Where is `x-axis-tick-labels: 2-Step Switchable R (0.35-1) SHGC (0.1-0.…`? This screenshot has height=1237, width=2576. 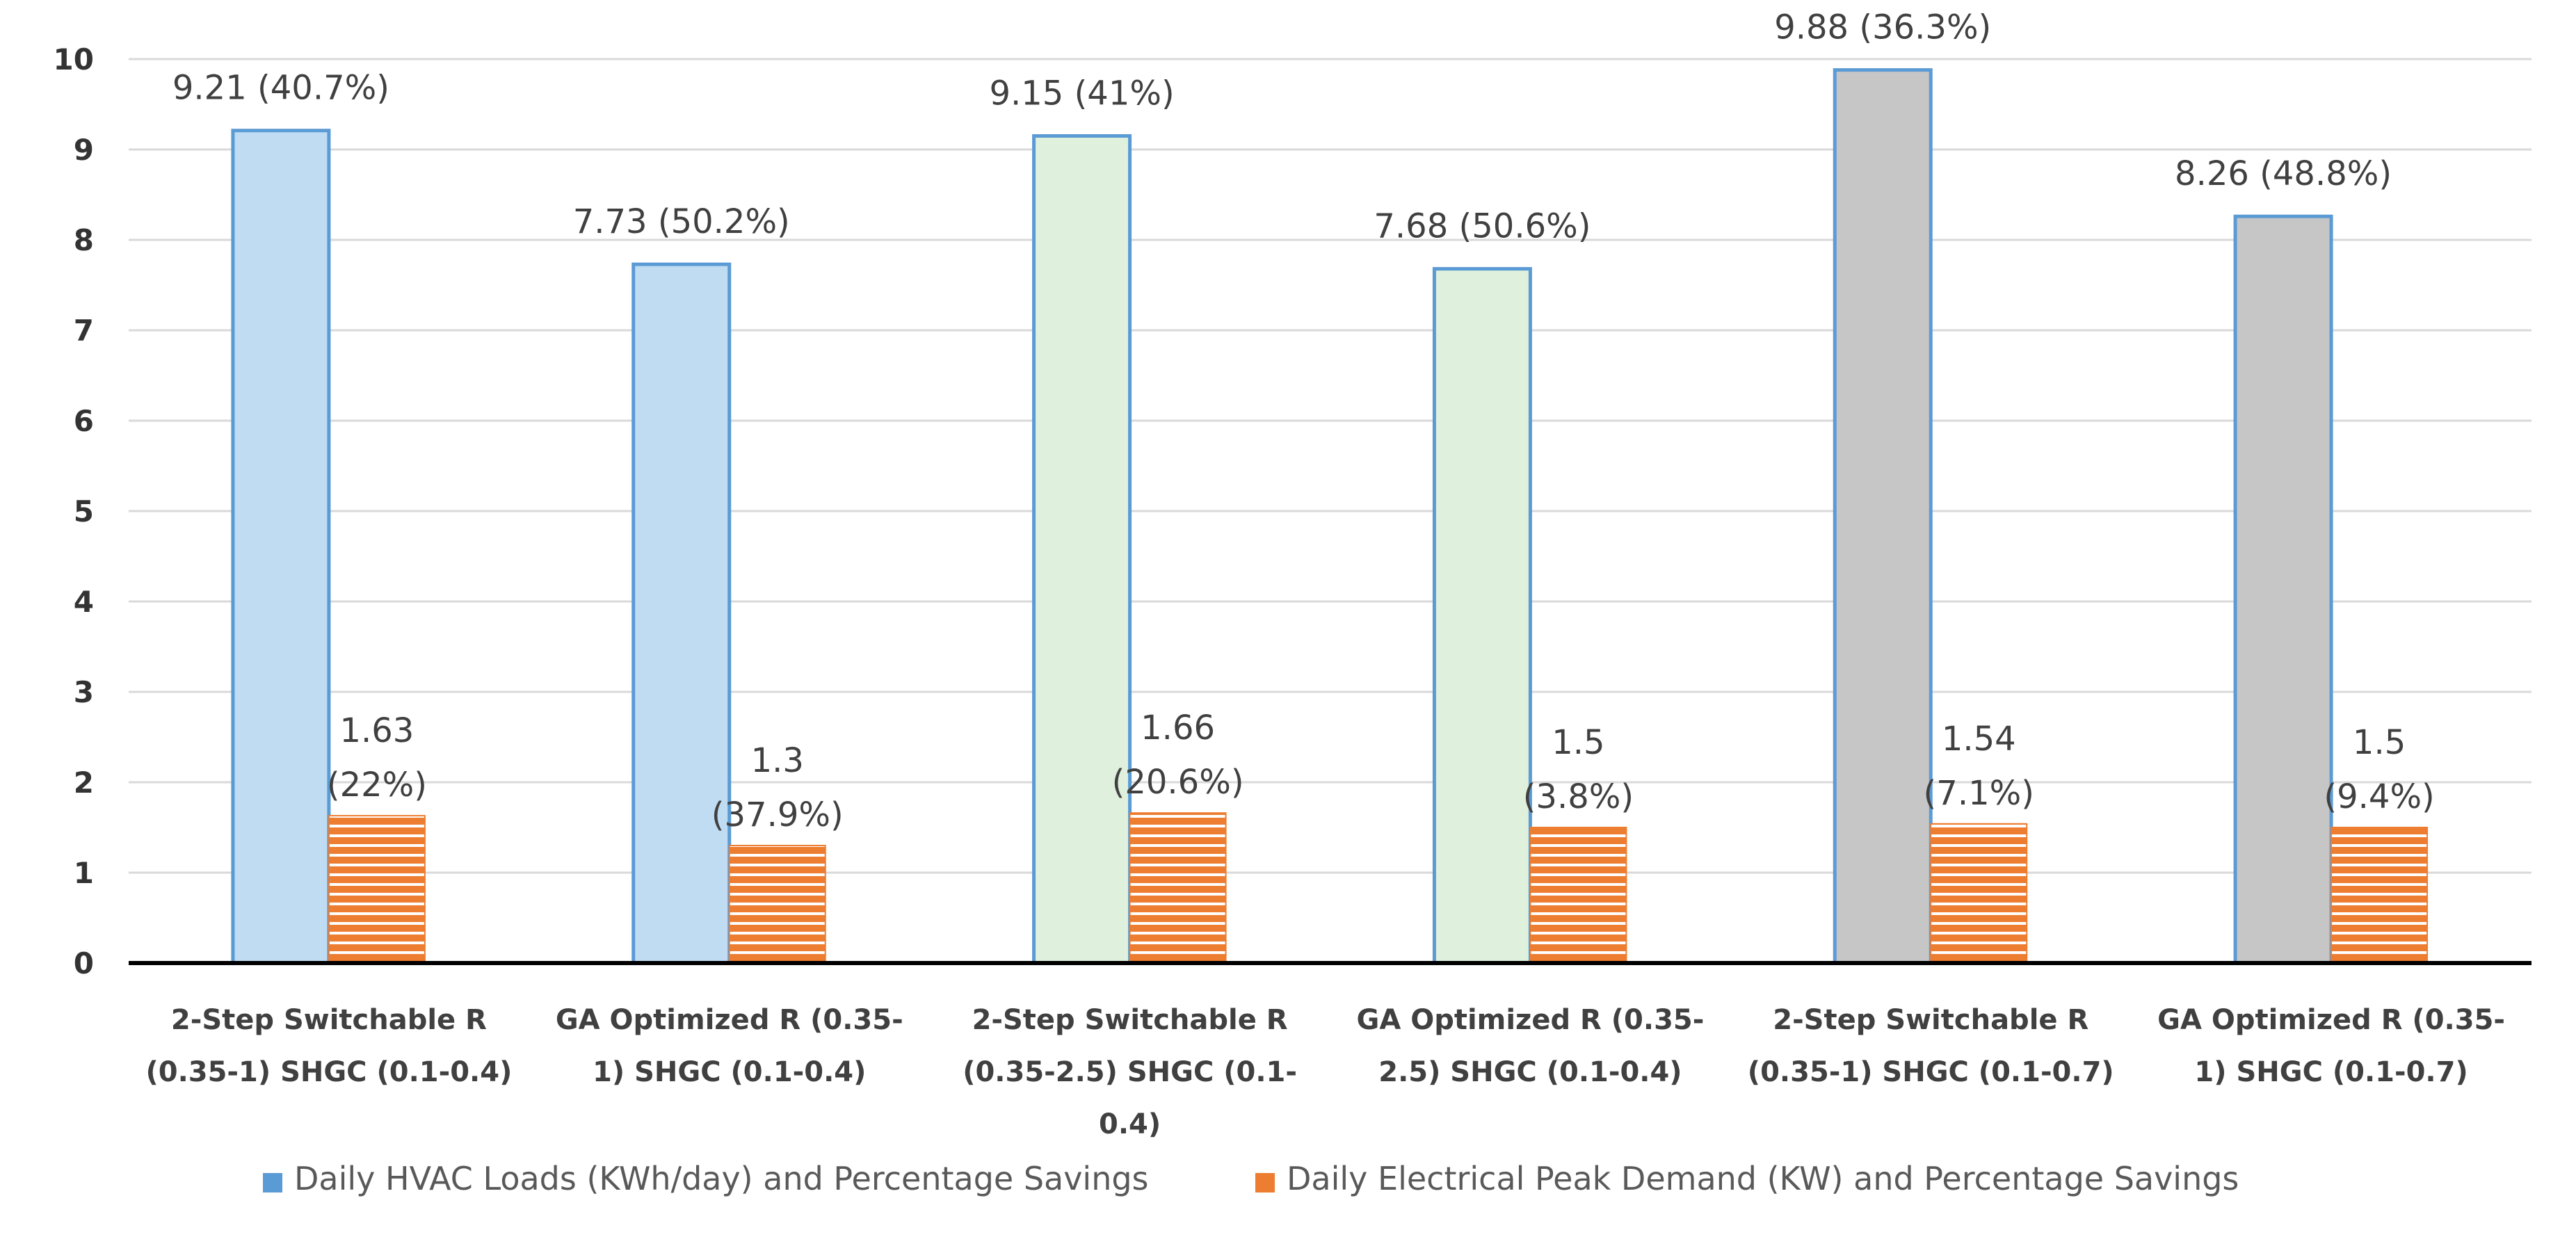 x-axis-tick-labels: 2-Step Switchable R (0.35-1) SHGC (0.1-0.… is located at coordinates (1325, 1072).